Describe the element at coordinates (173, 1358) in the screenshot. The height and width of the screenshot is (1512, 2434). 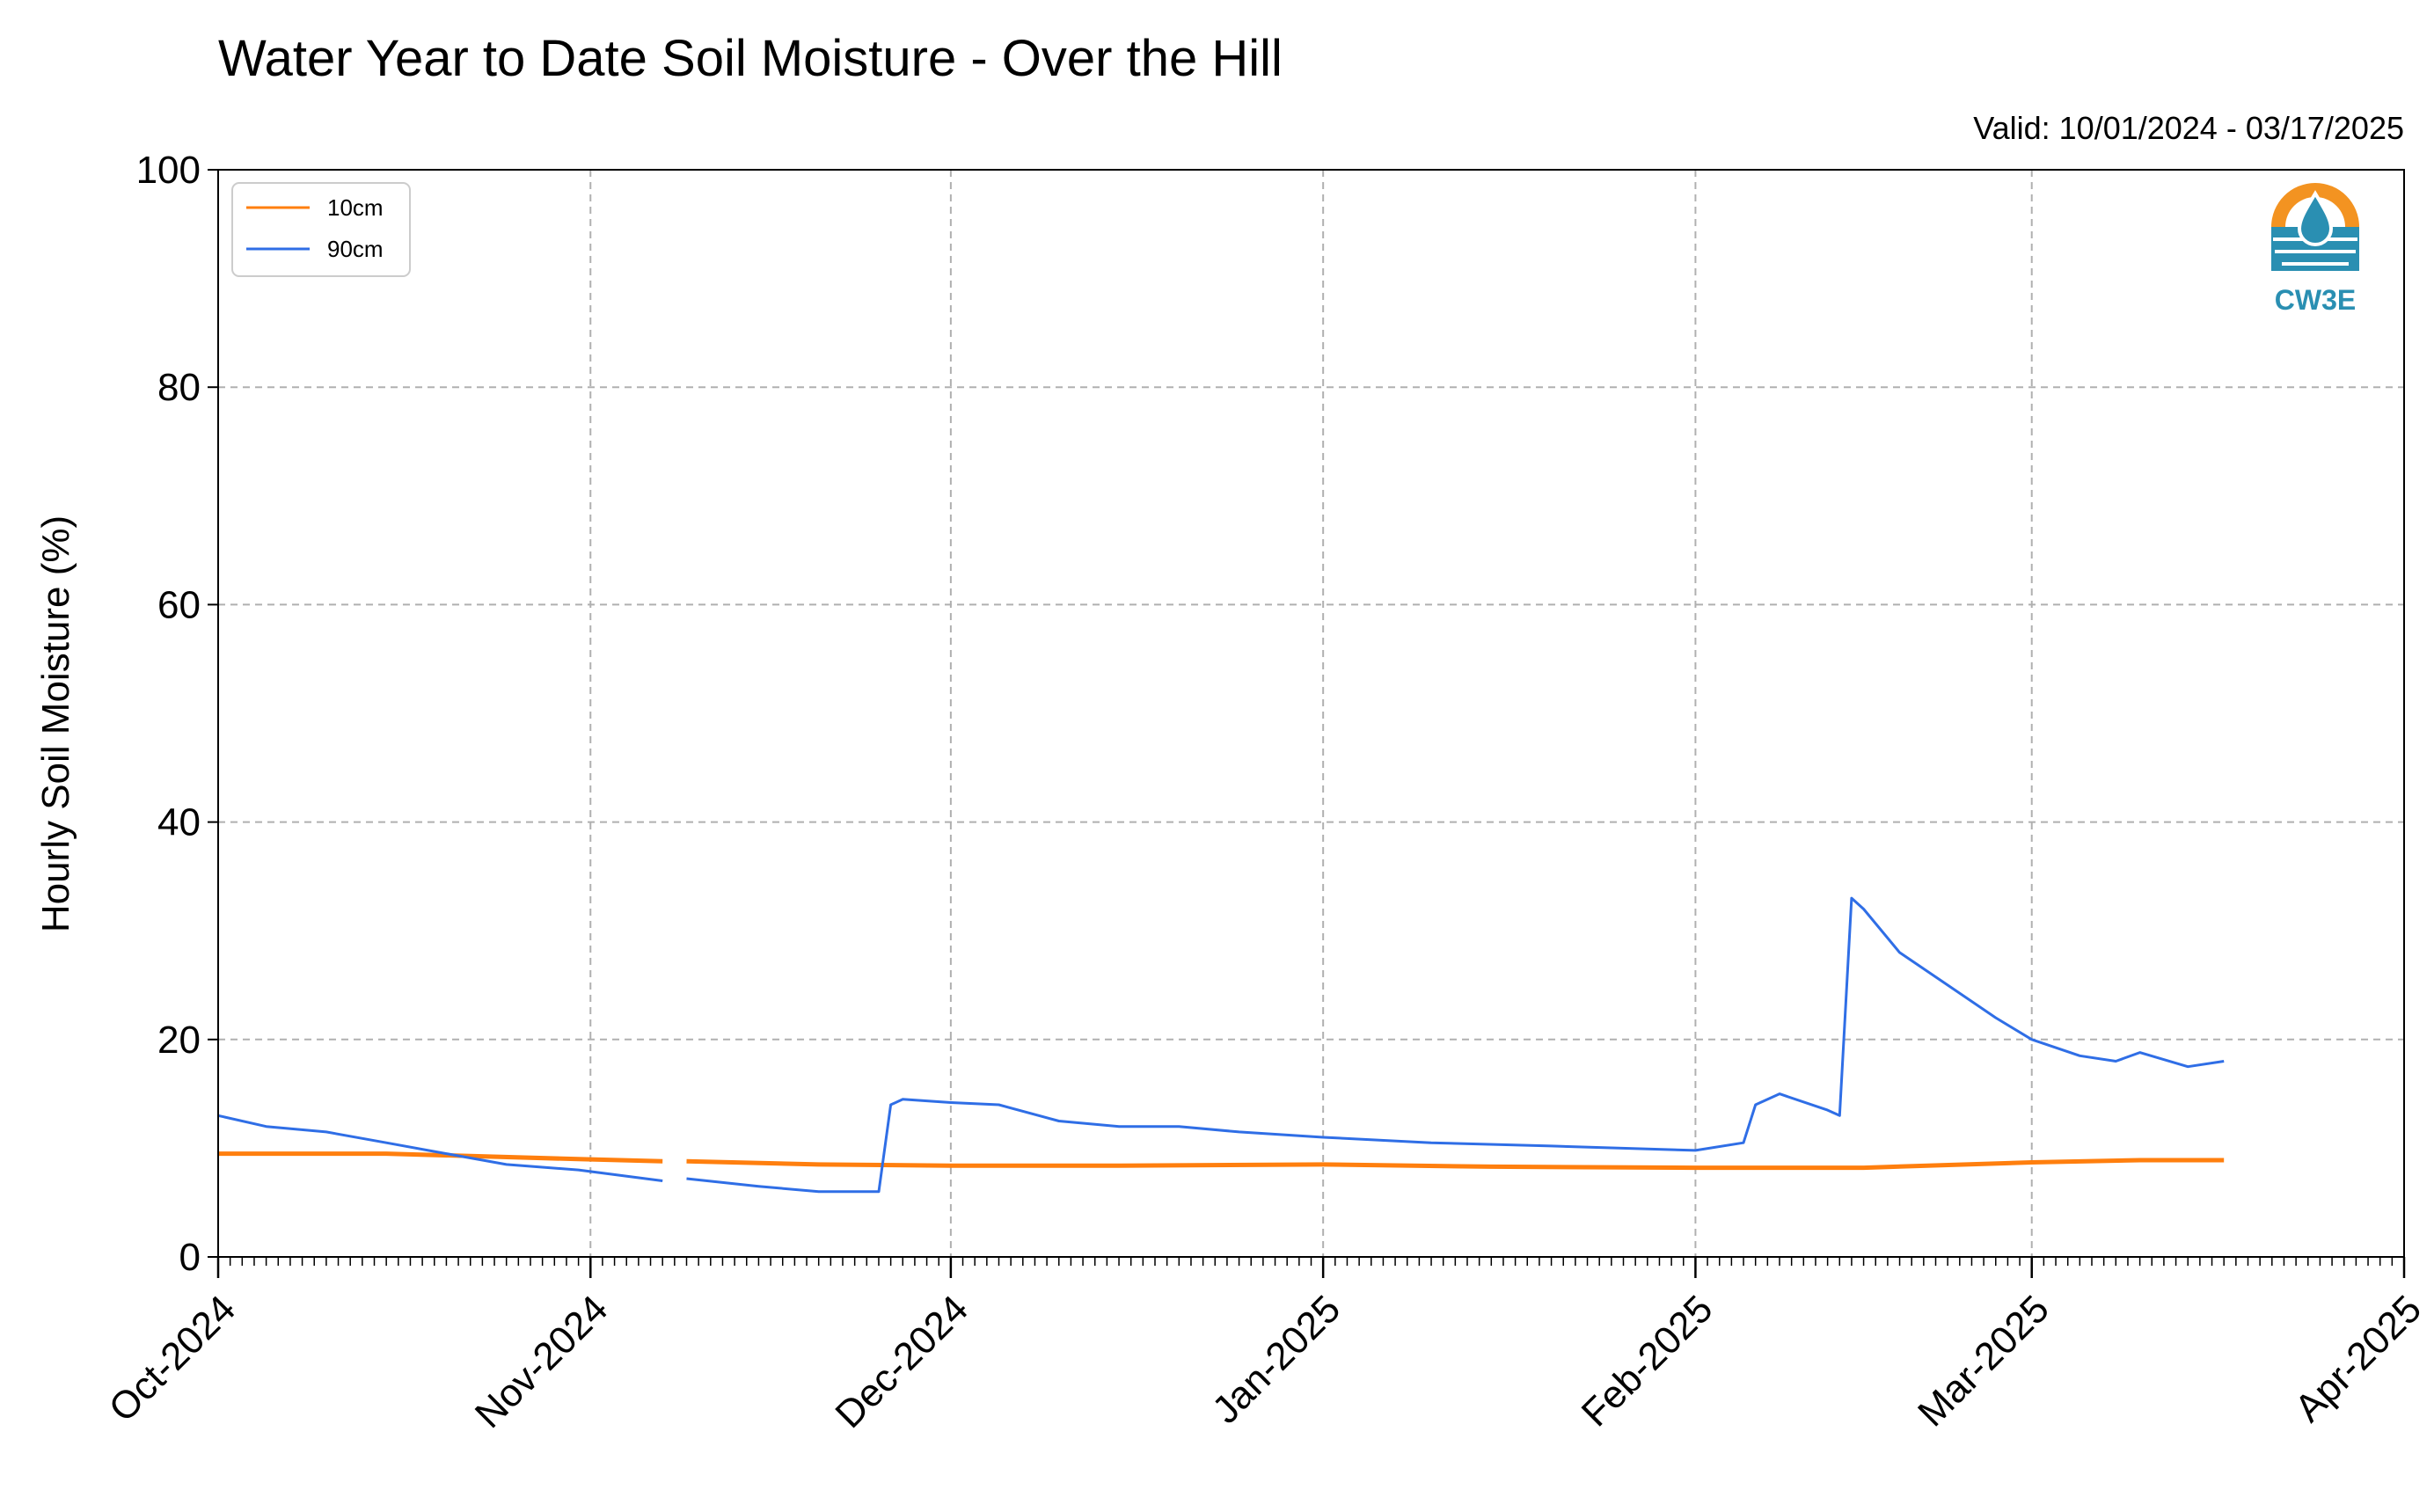
I see `xtick-label-Oct-2024: Oct-2024` at that location.